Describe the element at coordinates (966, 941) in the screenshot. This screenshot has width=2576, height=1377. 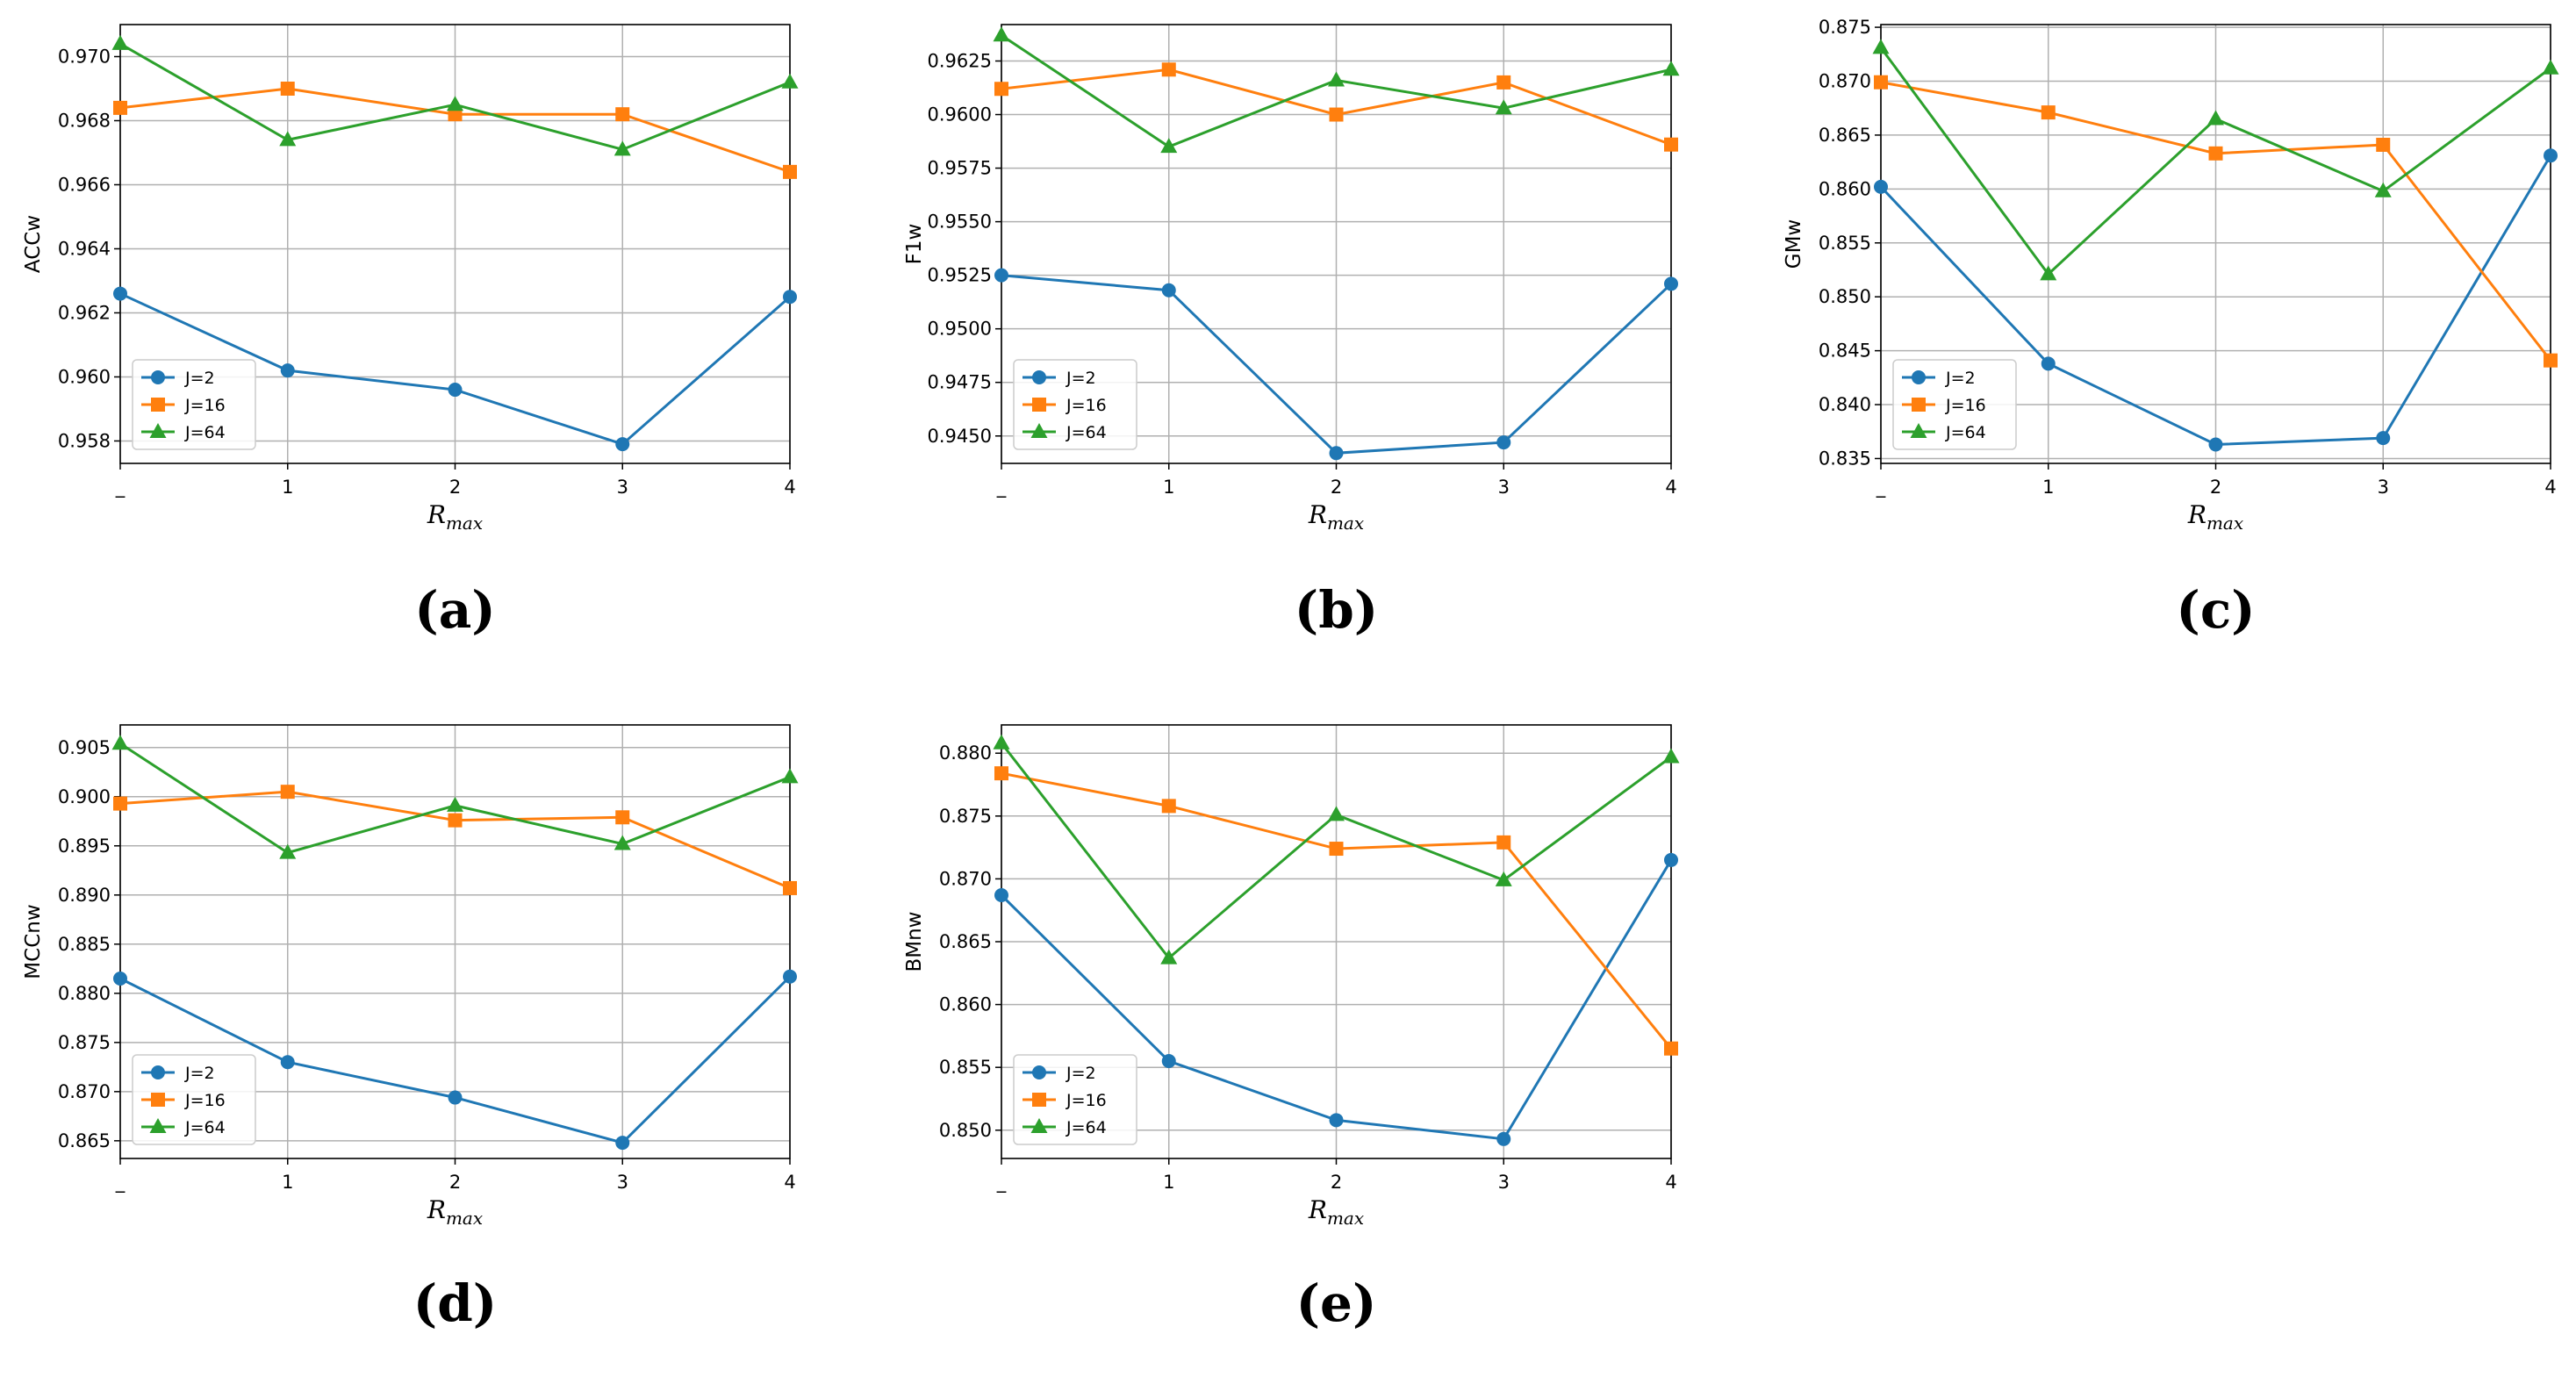
I see `y-tick-label: 0.865` at that location.